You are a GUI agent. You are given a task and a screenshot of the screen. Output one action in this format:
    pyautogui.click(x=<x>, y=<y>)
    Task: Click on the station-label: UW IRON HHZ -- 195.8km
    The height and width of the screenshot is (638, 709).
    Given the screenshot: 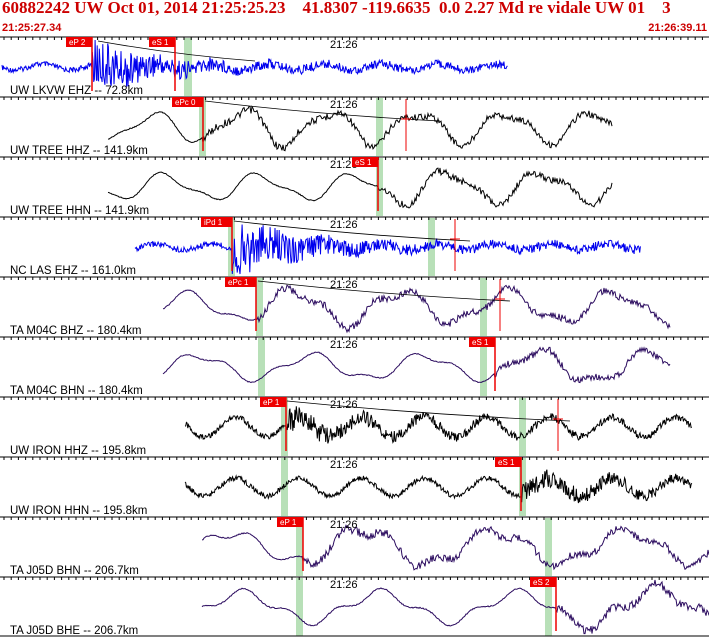 What is the action you would take?
    pyautogui.click(x=78, y=451)
    